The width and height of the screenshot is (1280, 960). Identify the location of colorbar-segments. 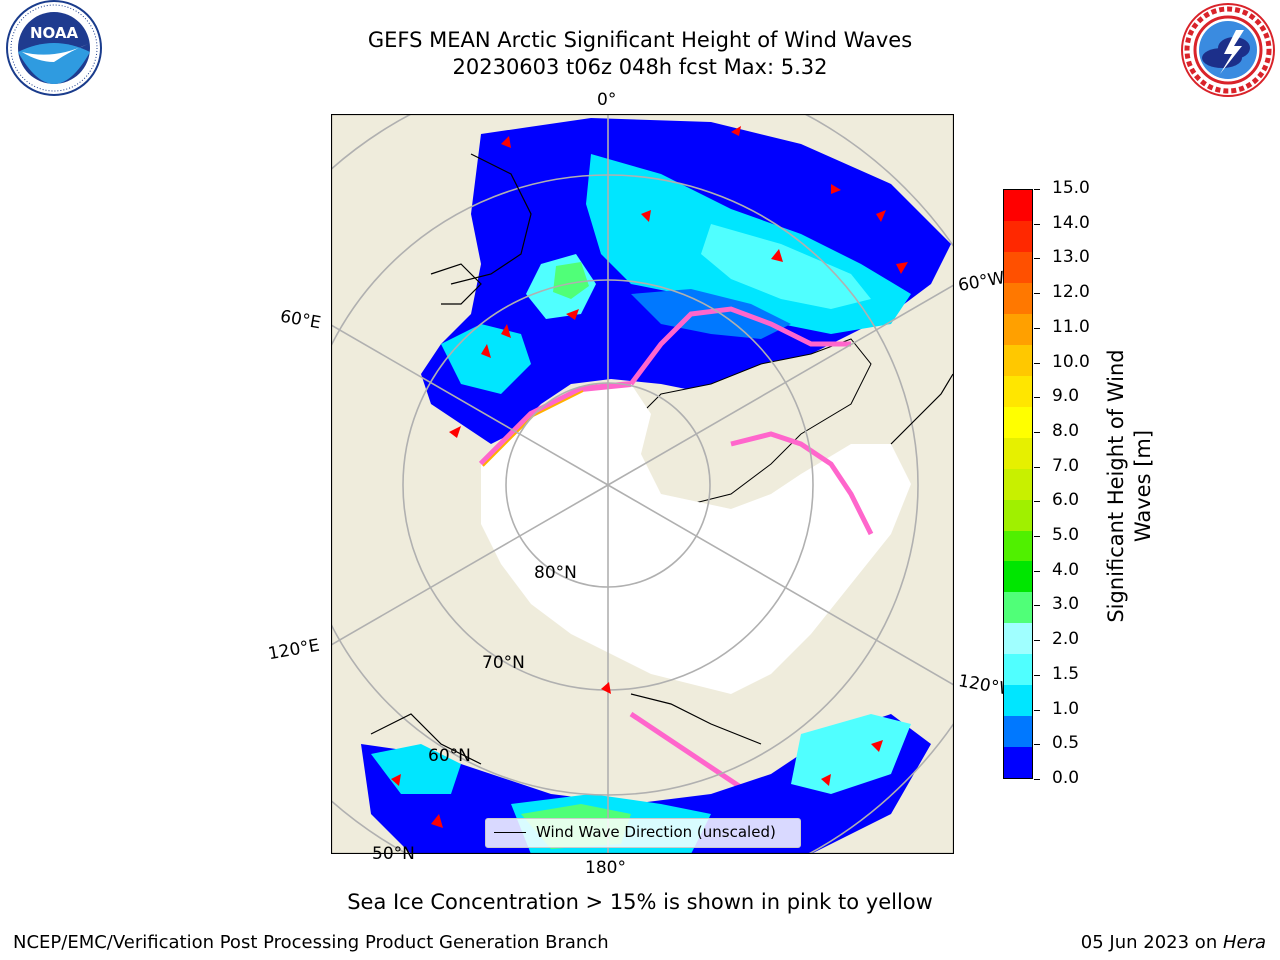
(1018, 484).